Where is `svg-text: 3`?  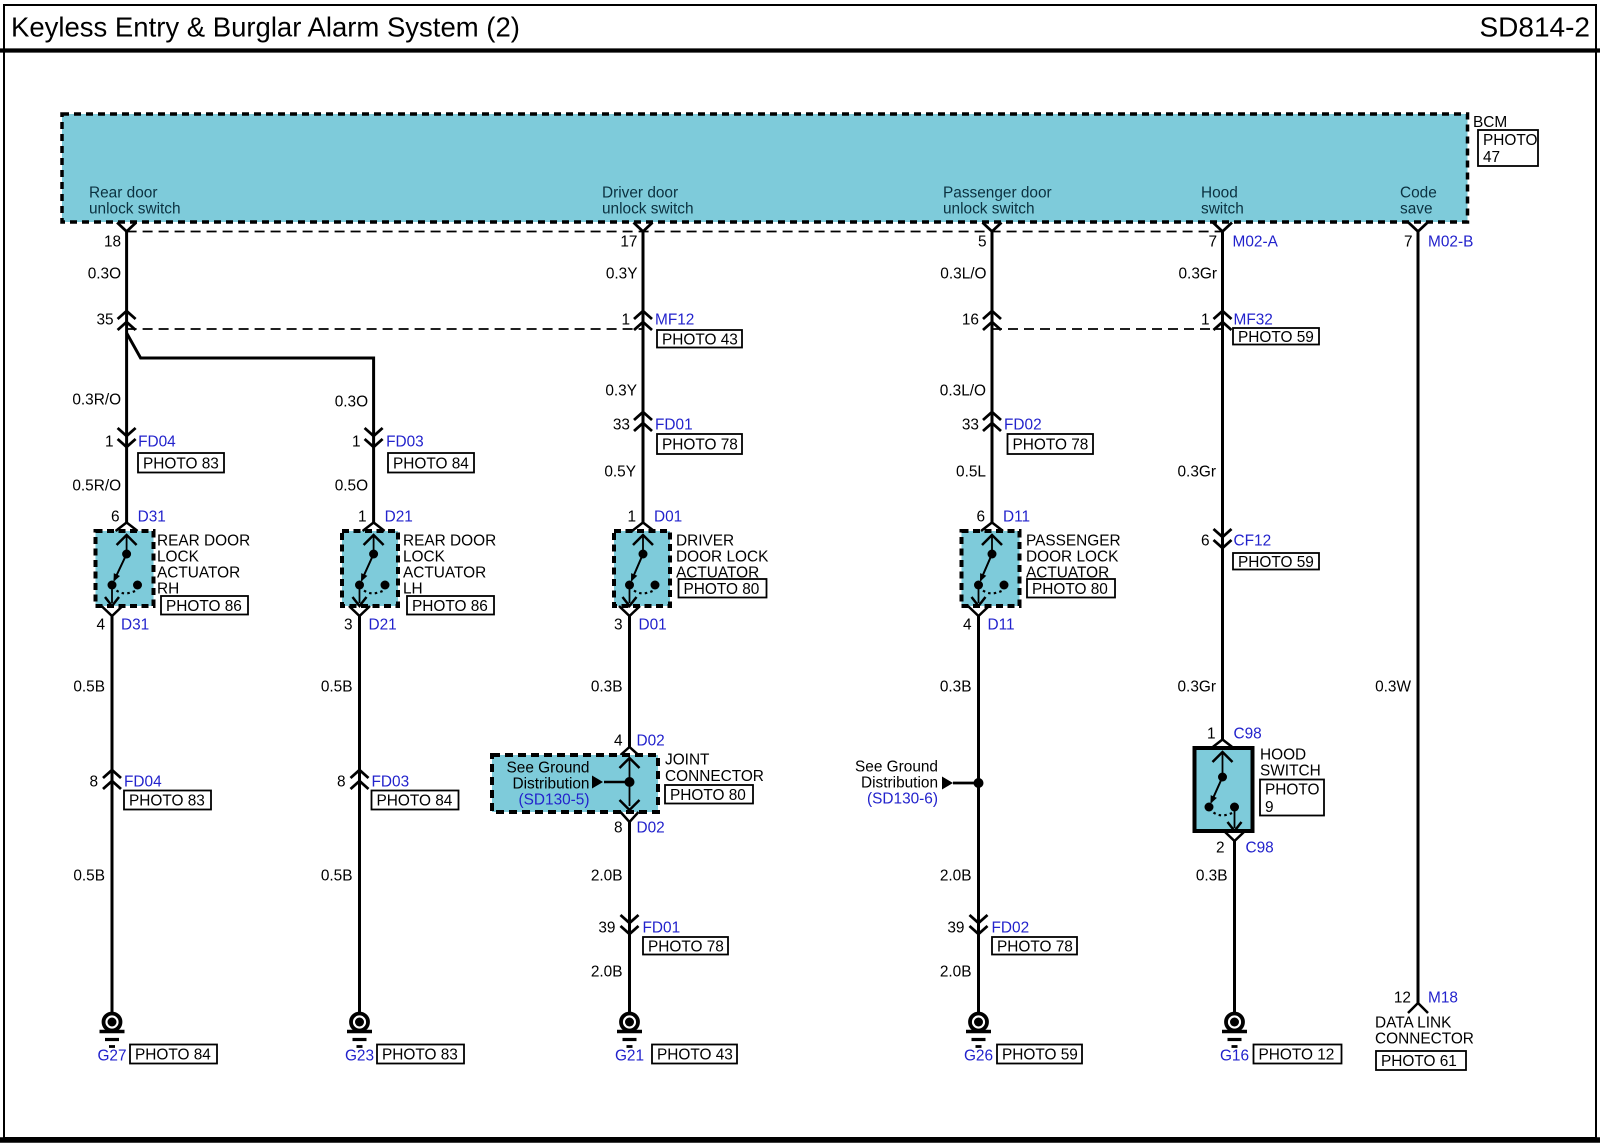 svg-text: 3 is located at coordinates (618, 625).